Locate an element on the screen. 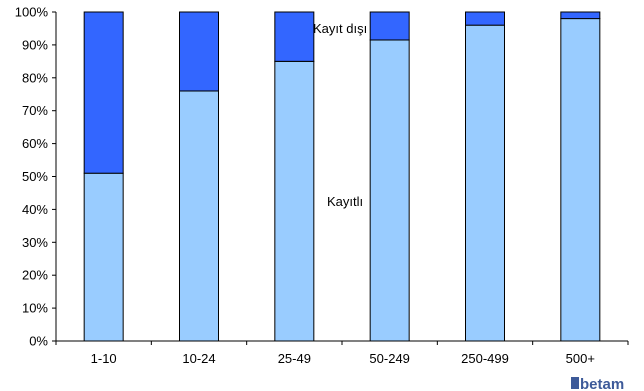 Image resolution: width=644 pixels, height=391 pixels. logo-mark-icon is located at coordinates (575, 383).